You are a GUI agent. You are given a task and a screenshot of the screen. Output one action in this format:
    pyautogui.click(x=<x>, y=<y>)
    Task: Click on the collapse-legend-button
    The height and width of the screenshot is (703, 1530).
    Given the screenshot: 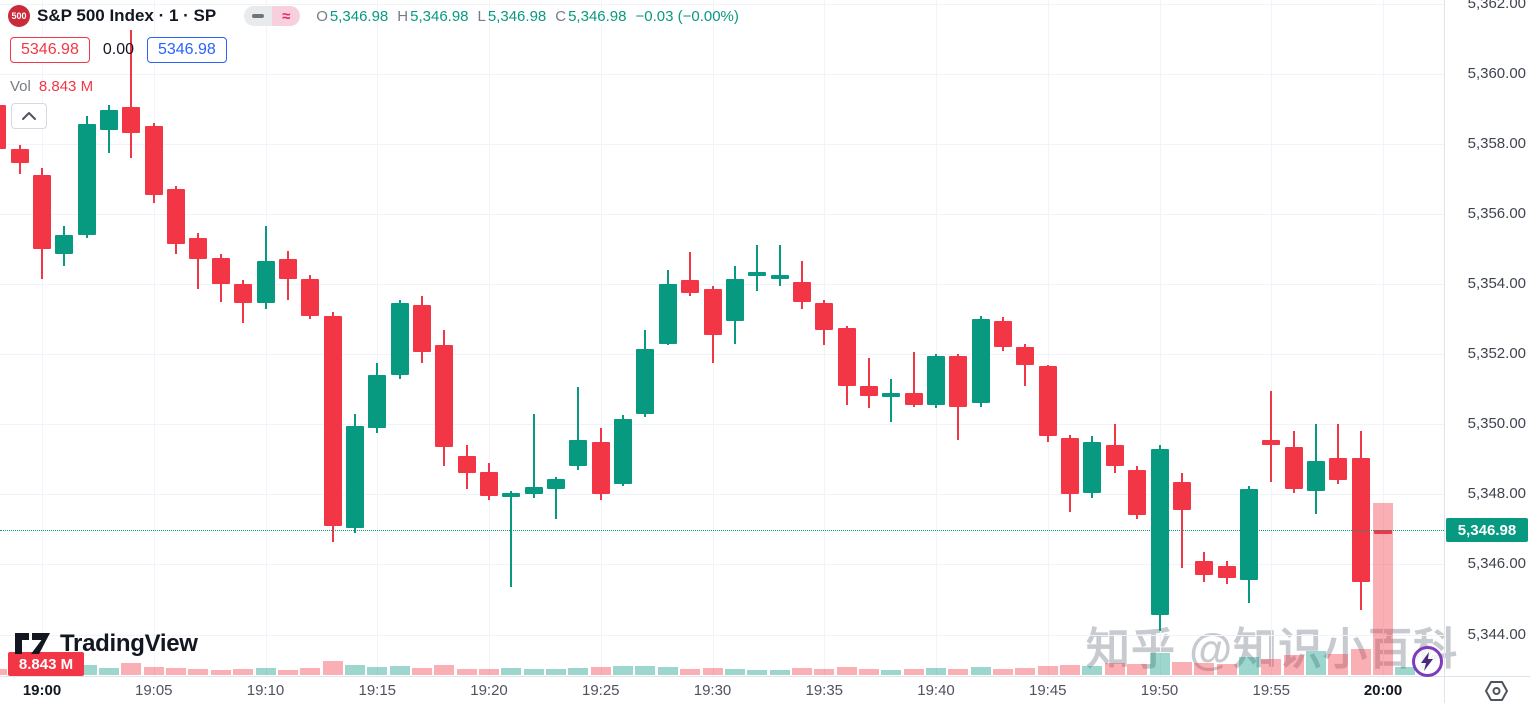 What is the action you would take?
    pyautogui.click(x=29, y=116)
    